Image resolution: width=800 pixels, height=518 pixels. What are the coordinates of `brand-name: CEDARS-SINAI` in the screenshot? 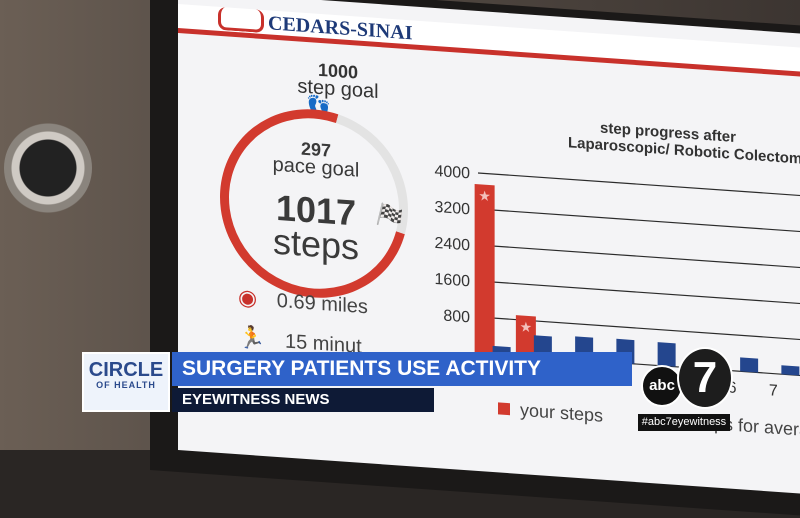 It's located at (340, 28).